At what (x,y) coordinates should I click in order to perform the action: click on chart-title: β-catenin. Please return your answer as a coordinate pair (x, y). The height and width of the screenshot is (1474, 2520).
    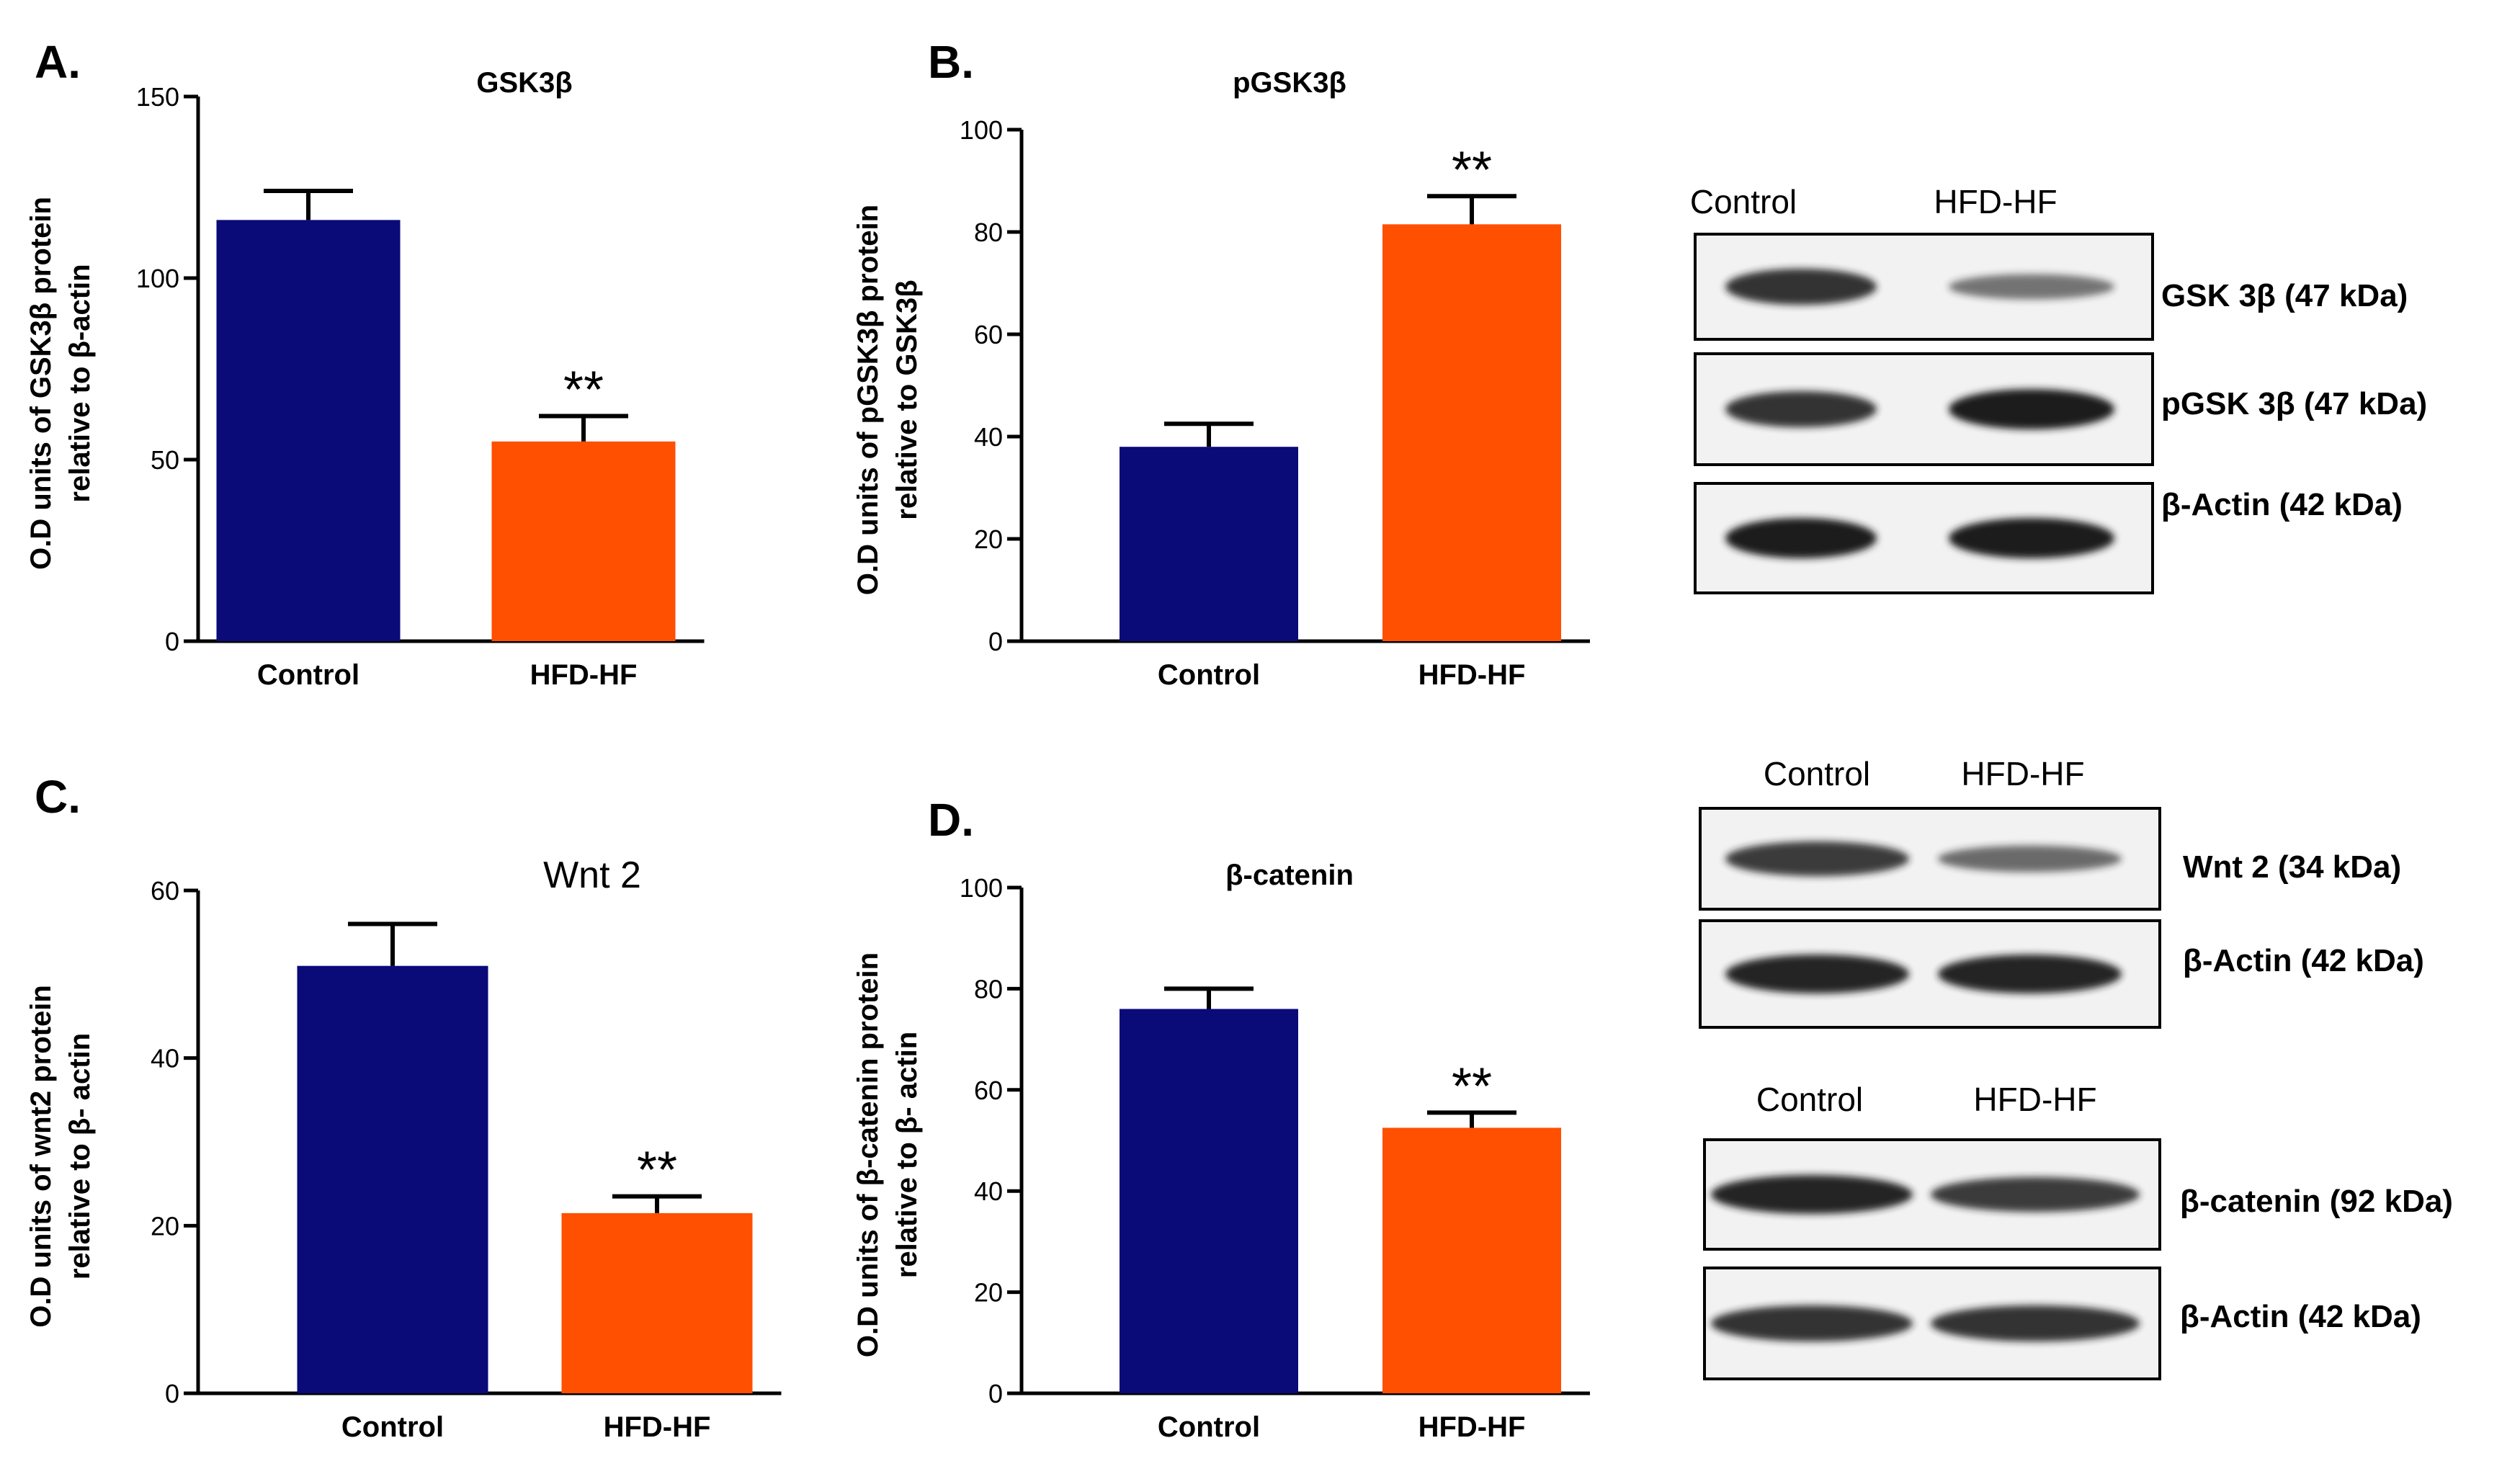
    Looking at the image, I should click on (1289, 875).